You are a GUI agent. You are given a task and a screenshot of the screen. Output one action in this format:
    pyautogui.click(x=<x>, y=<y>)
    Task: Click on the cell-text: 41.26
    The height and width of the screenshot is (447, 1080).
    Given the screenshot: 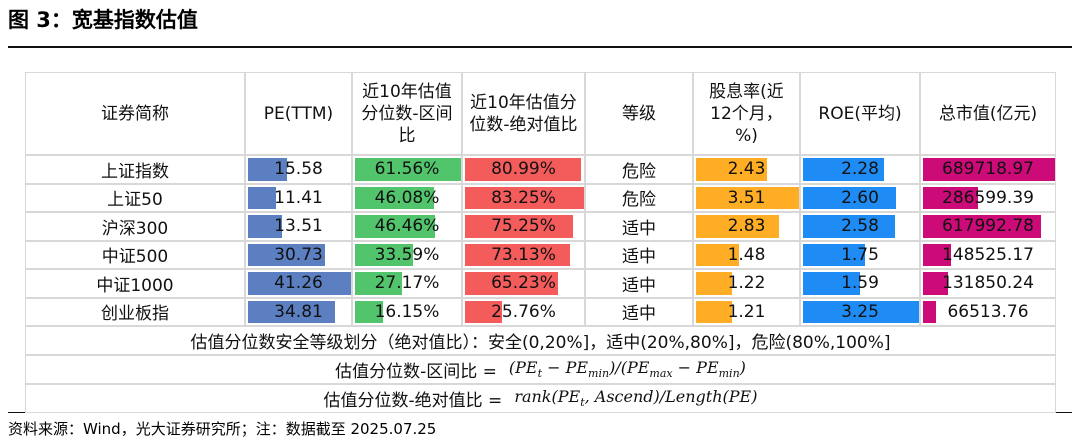 What is the action you would take?
    pyautogui.click(x=298, y=283)
    